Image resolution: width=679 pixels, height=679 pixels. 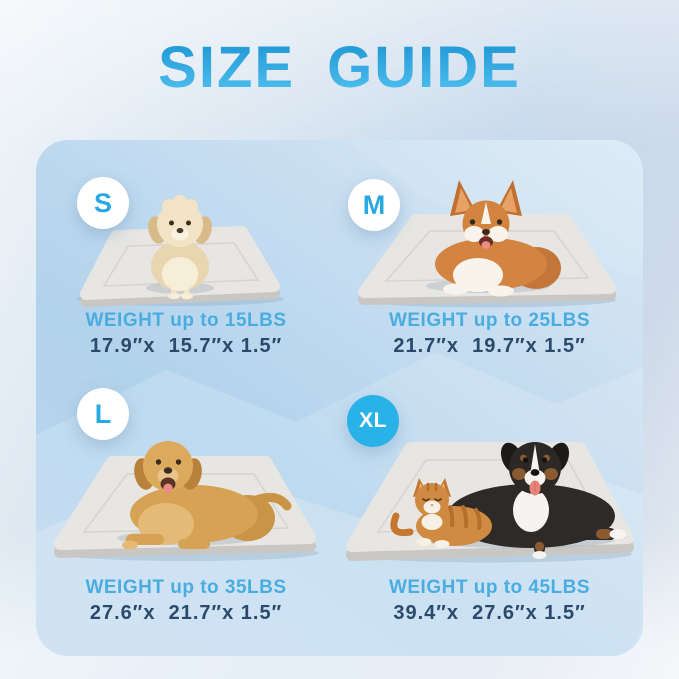 I want to click on size-badge-xl: XL, so click(x=373, y=421).